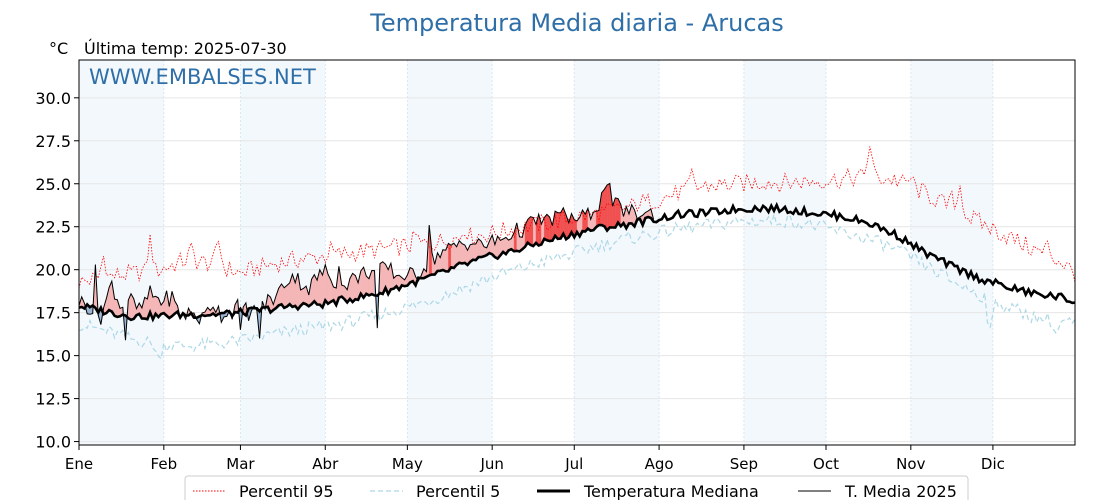 The width and height of the screenshot is (1120, 500). Describe the element at coordinates (53, 141) in the screenshot. I see `y-tick-label: 27.5` at that location.